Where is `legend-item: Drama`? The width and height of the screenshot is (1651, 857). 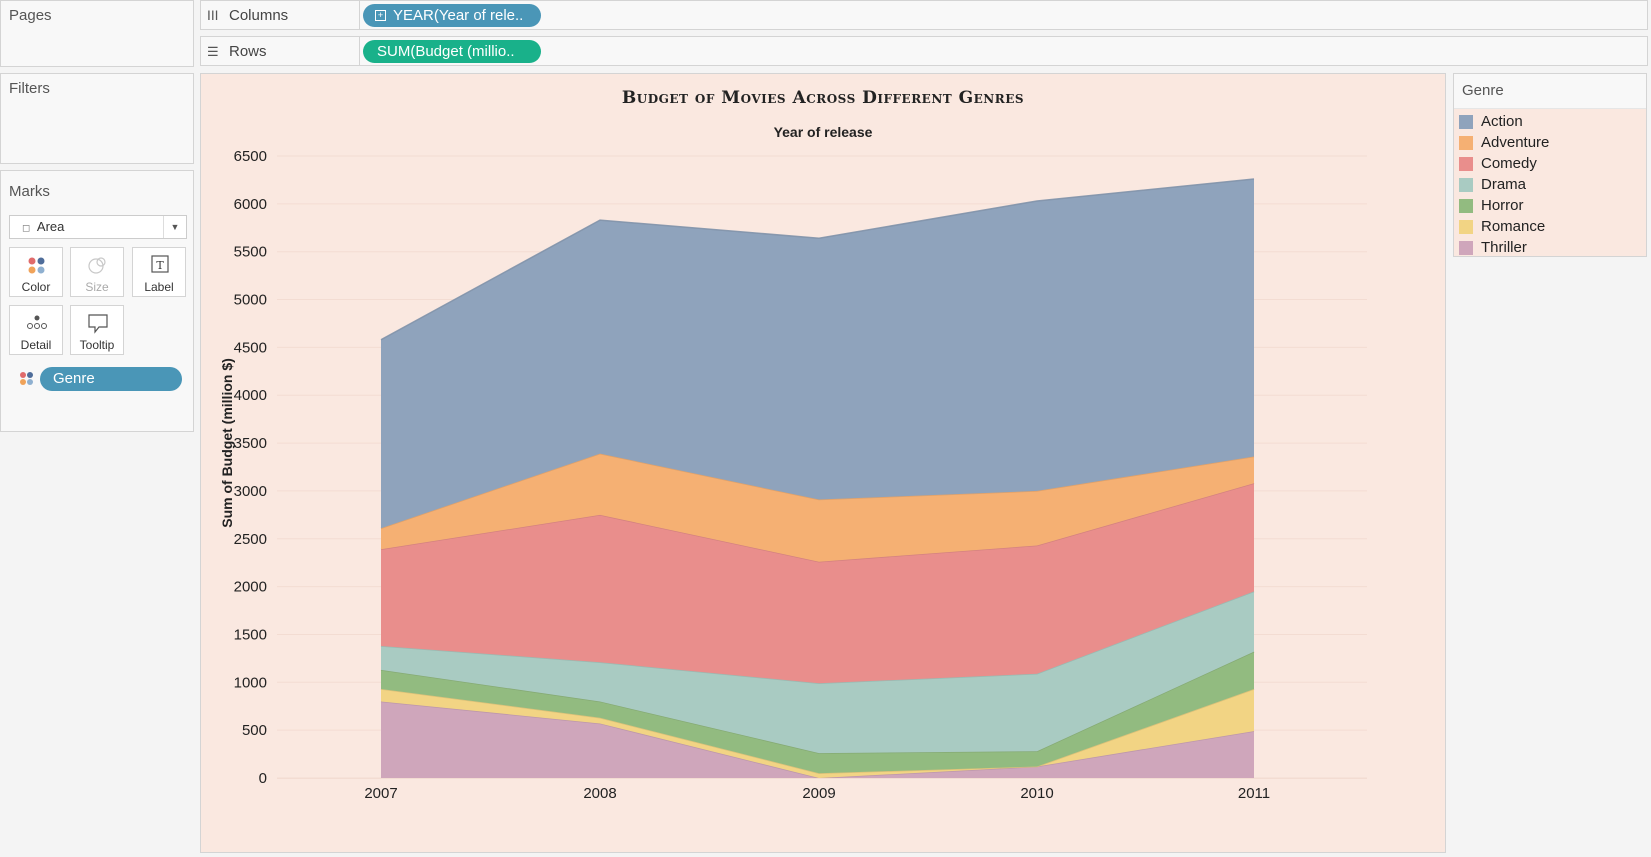 legend-item: Drama is located at coordinates (1550, 184).